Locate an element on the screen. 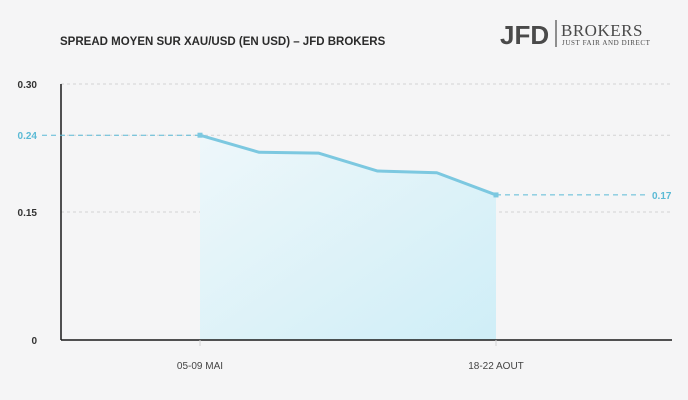 The width and height of the screenshot is (688, 400). series-line-layer is located at coordinates (348, 165).